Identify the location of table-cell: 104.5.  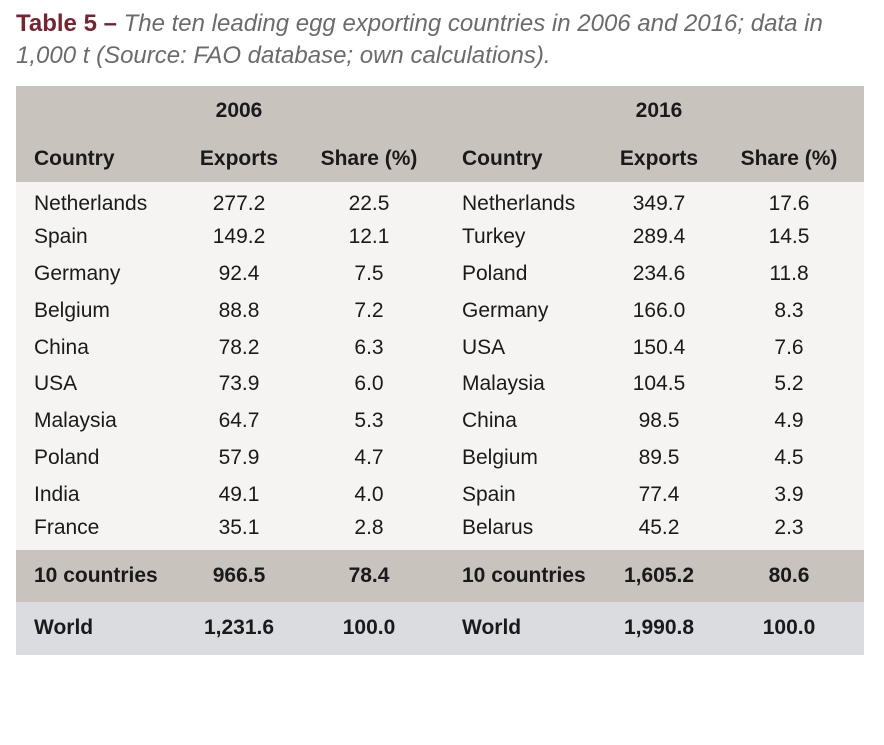
(659, 384).